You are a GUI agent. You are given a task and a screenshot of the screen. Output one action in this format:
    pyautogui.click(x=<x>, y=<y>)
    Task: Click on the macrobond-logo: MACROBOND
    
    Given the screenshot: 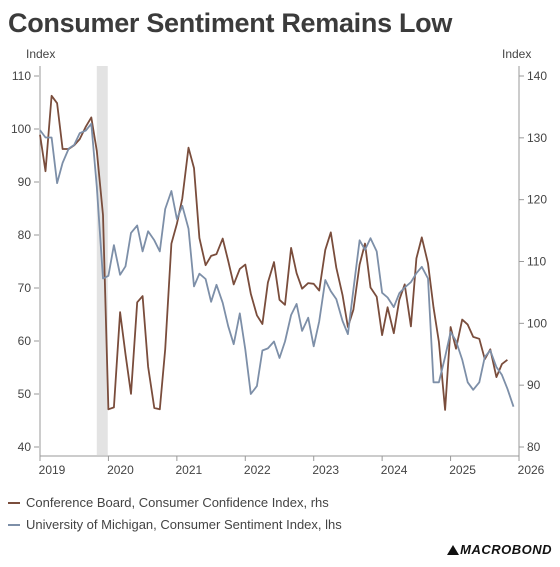 What is the action you would take?
    pyautogui.click(x=499, y=549)
    